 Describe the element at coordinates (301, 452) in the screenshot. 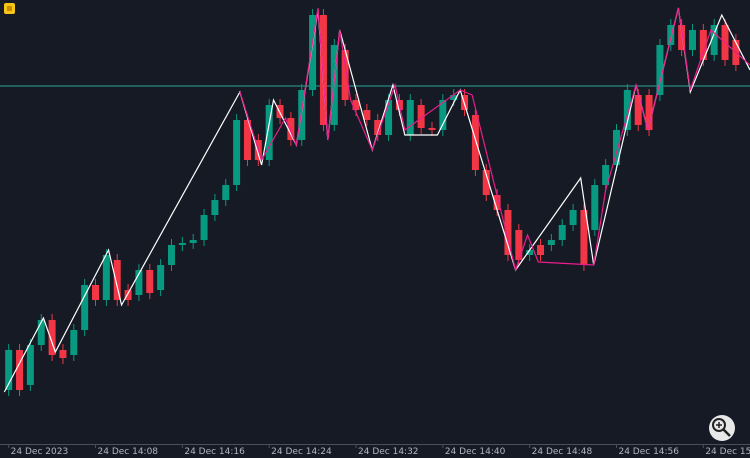

I see `x-tick-label: 24 Dec 14:24` at that location.